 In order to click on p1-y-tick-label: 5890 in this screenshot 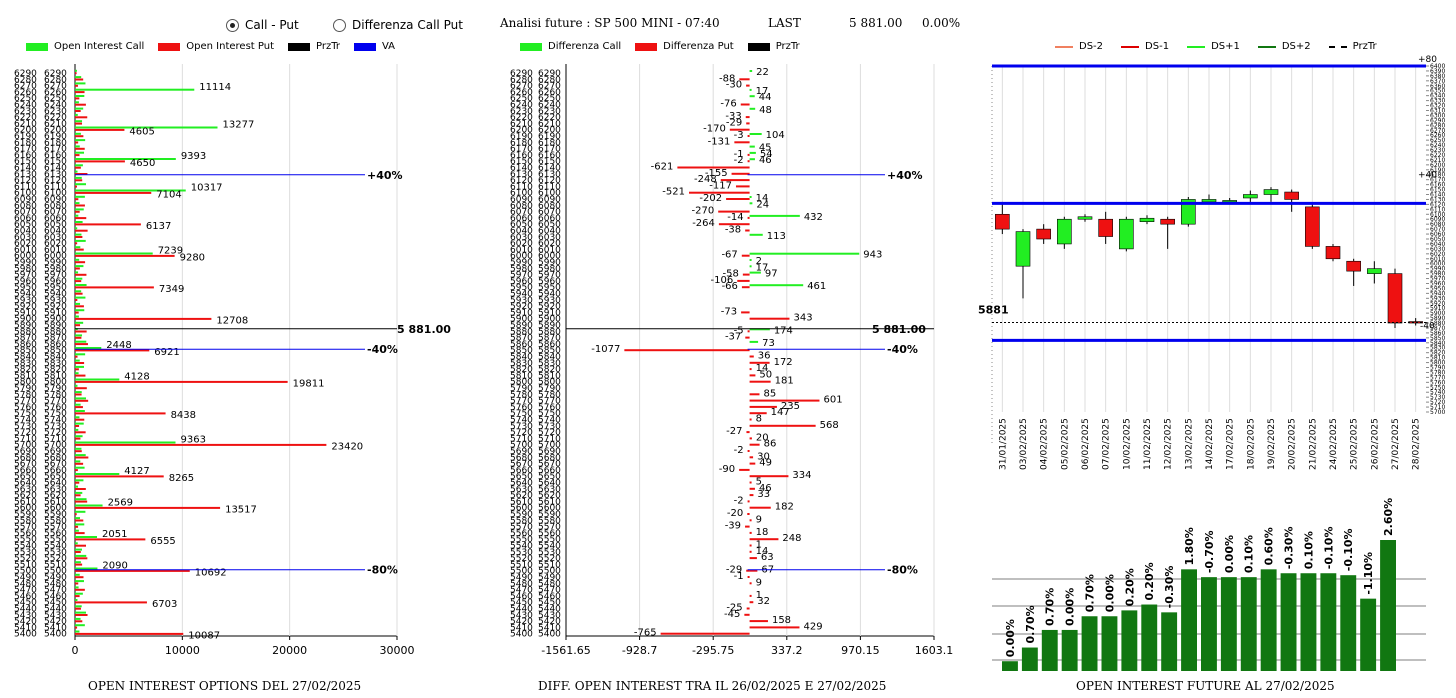, I will do `click(55, 326)`.